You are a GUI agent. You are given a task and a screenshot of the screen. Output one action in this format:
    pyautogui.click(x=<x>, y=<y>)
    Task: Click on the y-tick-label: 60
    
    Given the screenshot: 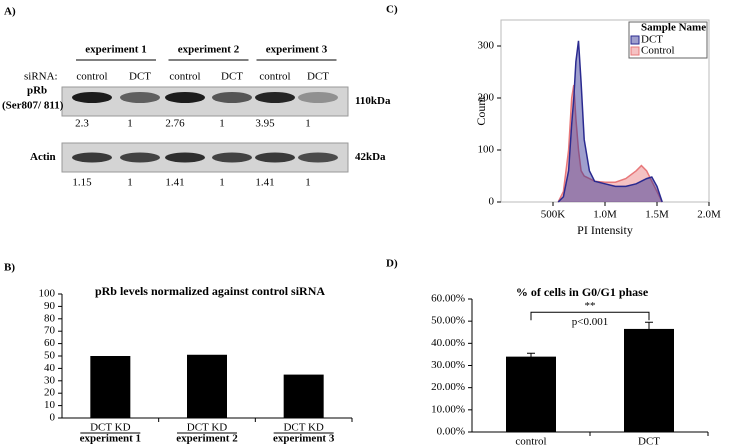 What is the action you would take?
    pyautogui.click(x=50, y=343)
    